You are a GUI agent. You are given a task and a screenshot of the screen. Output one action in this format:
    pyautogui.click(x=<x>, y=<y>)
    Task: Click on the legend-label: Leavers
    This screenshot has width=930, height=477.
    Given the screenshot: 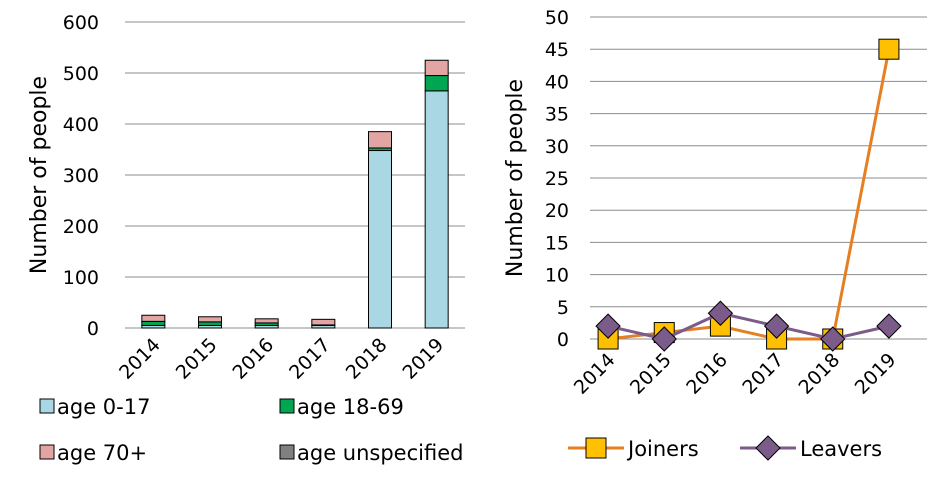 What is the action you would take?
    pyautogui.click(x=841, y=449)
    